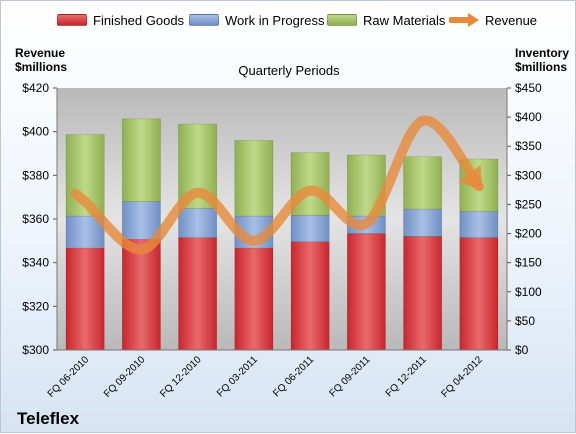 The height and width of the screenshot is (434, 576). I want to click on left-axis-tick-label: $300, so click(35, 350).